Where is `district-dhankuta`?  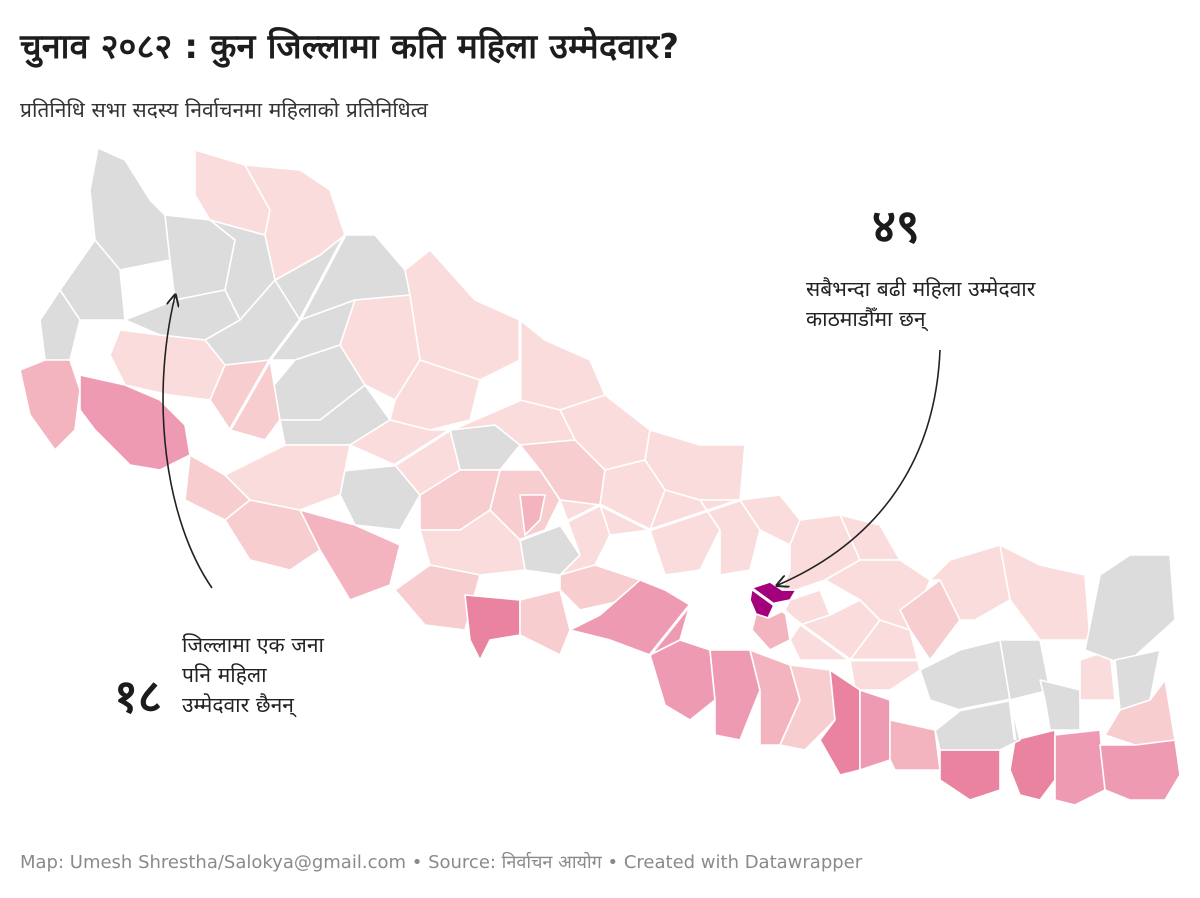 district-dhankuta is located at coordinates (1060, 705).